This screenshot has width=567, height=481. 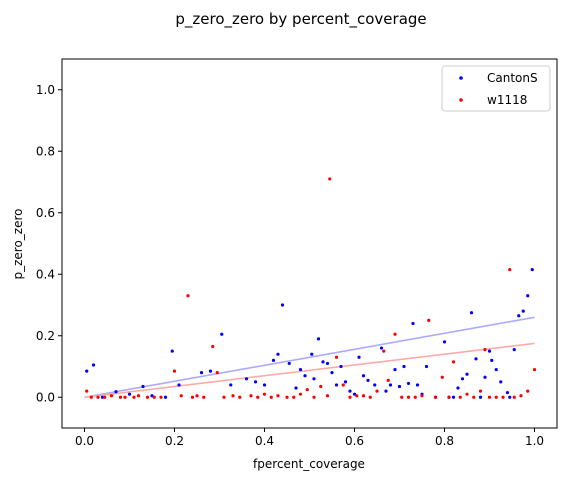 I want to click on legend-box, so click(x=496, y=88).